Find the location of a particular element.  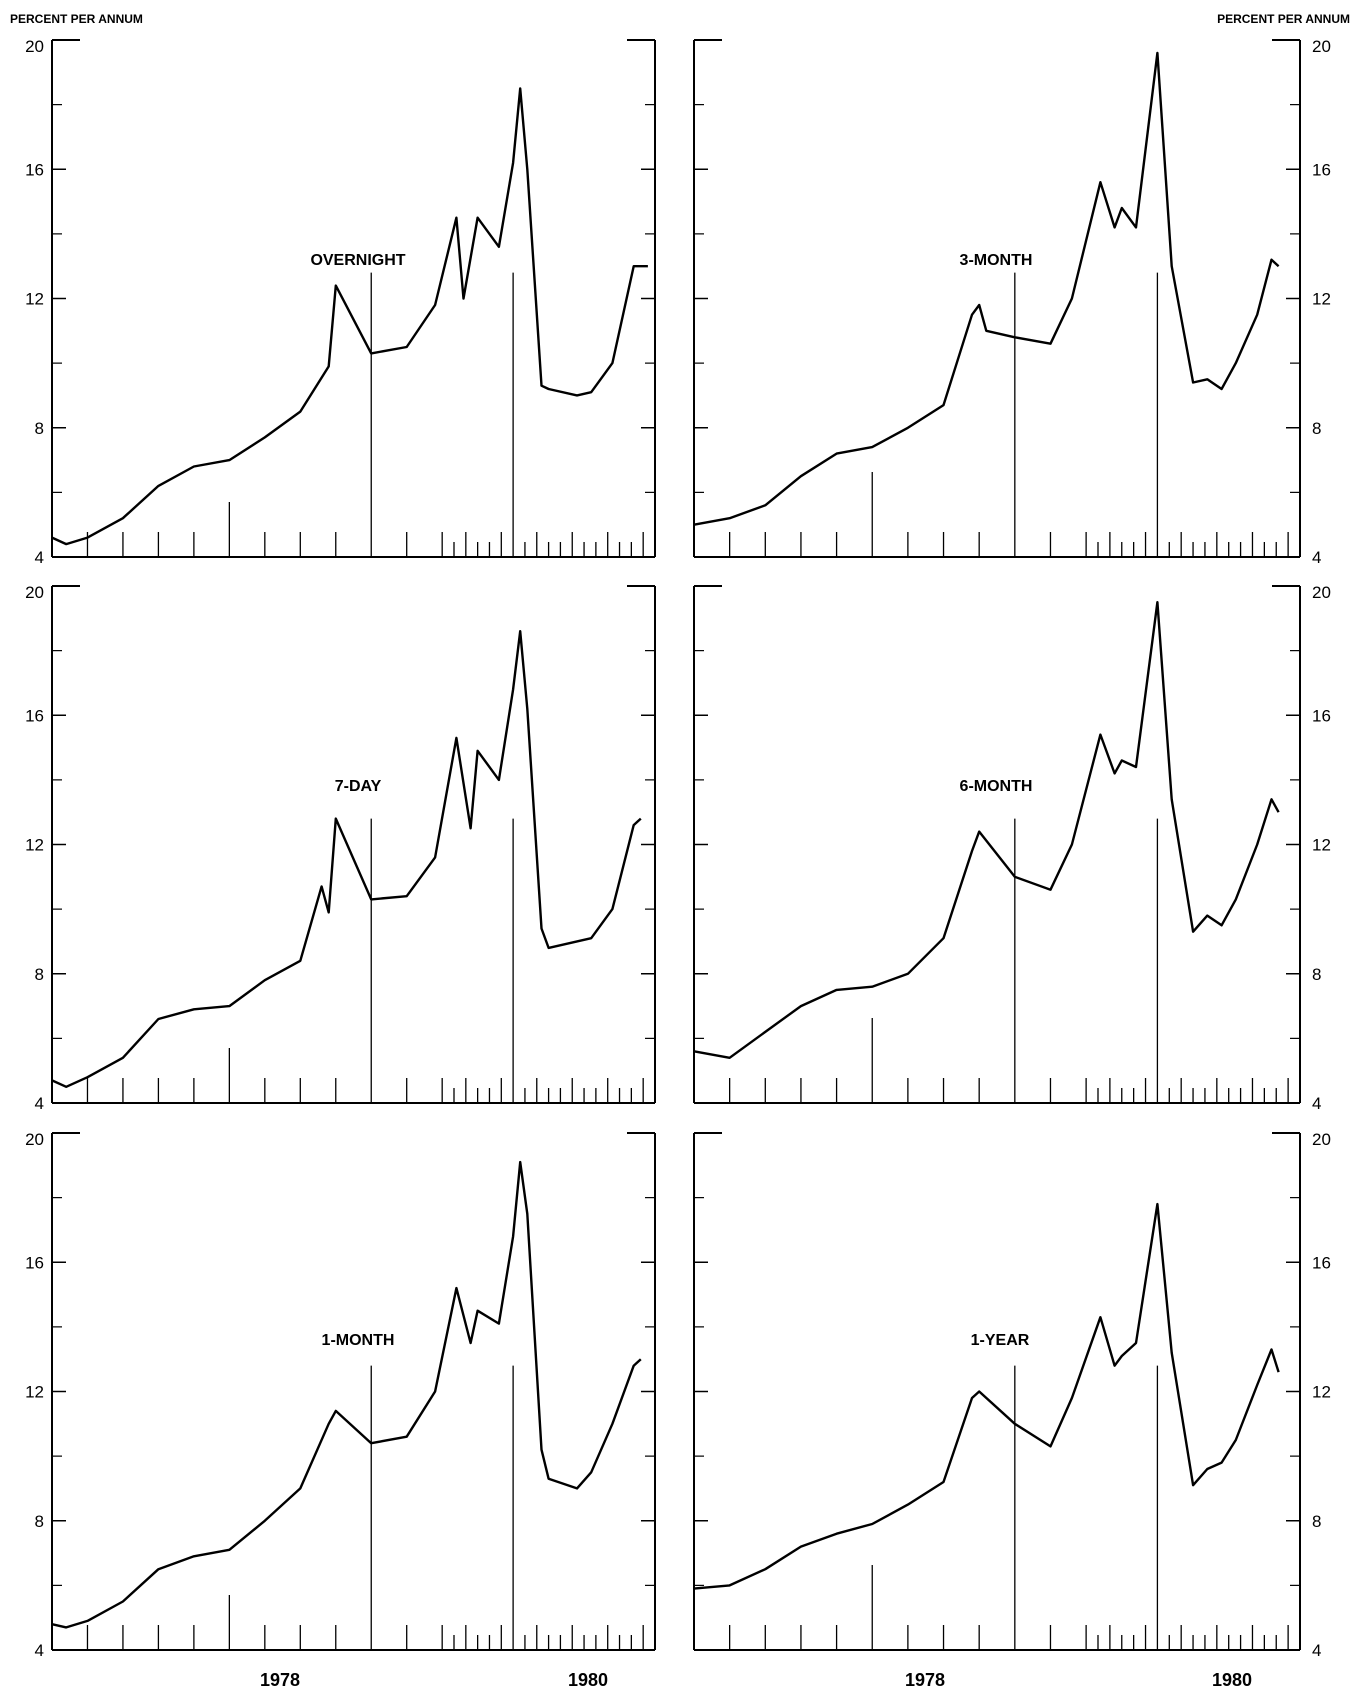

ytick-label-12-7-day: 12 is located at coordinates (34, 845).